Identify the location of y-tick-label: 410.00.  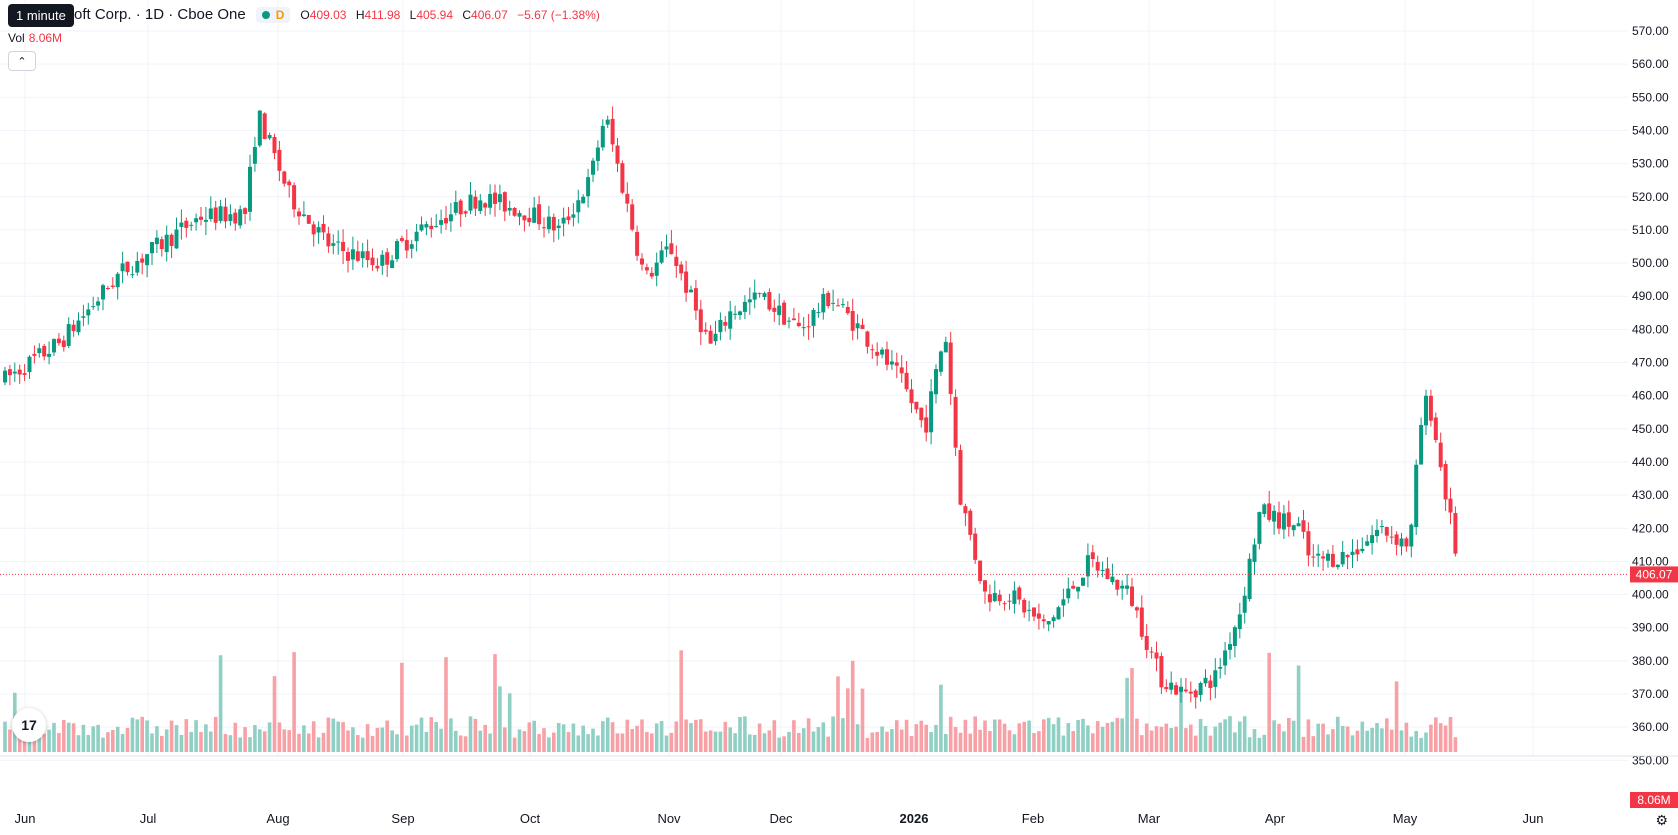
(1650, 561).